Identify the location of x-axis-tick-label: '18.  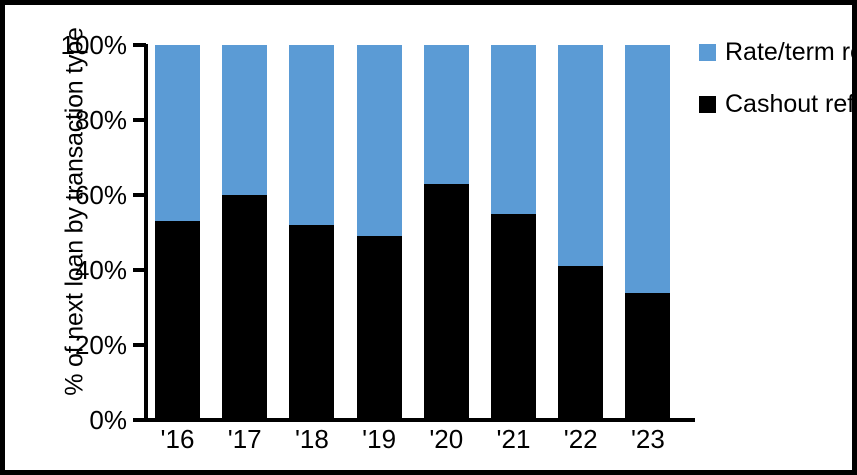
(311, 439).